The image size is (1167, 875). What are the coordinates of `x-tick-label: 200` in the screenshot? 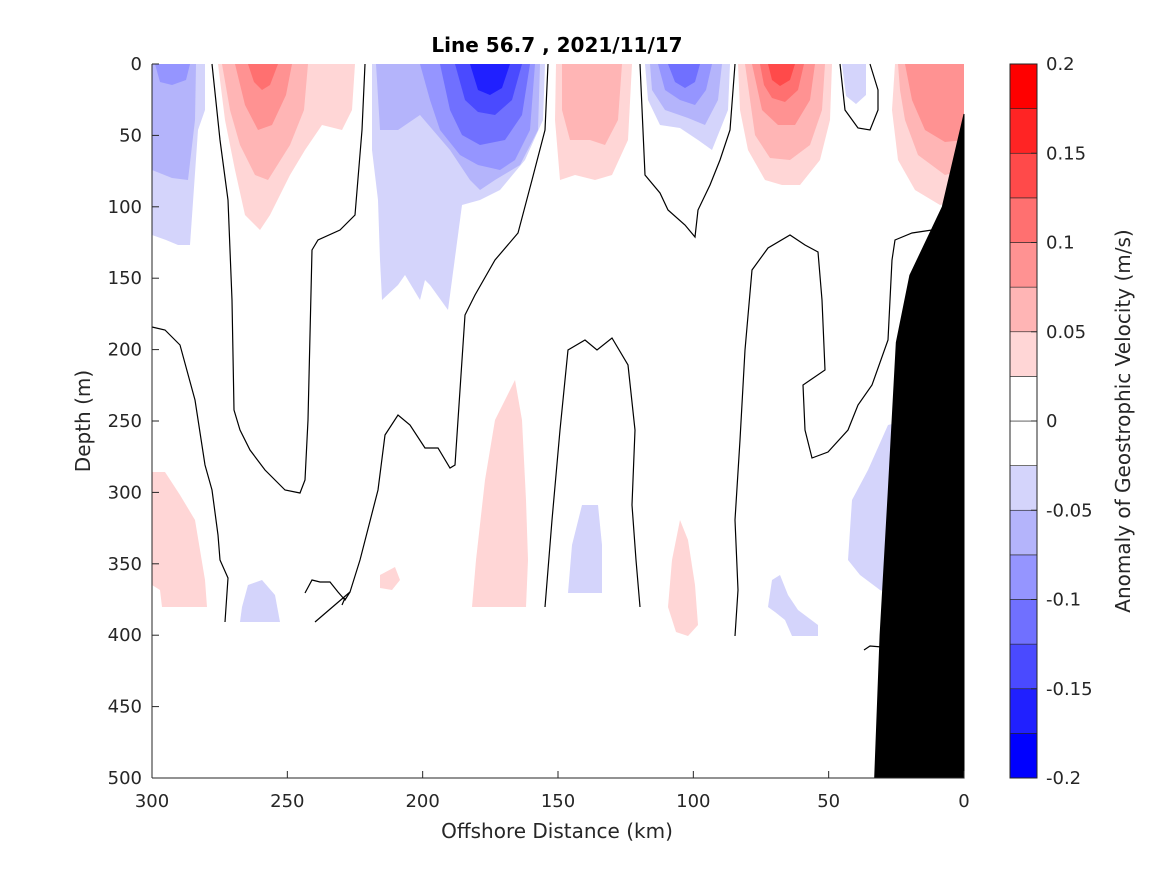 It's located at (422, 801).